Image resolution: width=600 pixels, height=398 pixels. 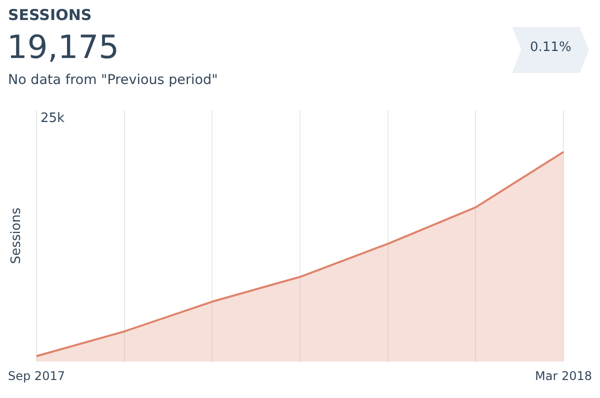 What do you see at coordinates (551, 47) in the screenshot?
I see `text: 0.11%` at bounding box center [551, 47].